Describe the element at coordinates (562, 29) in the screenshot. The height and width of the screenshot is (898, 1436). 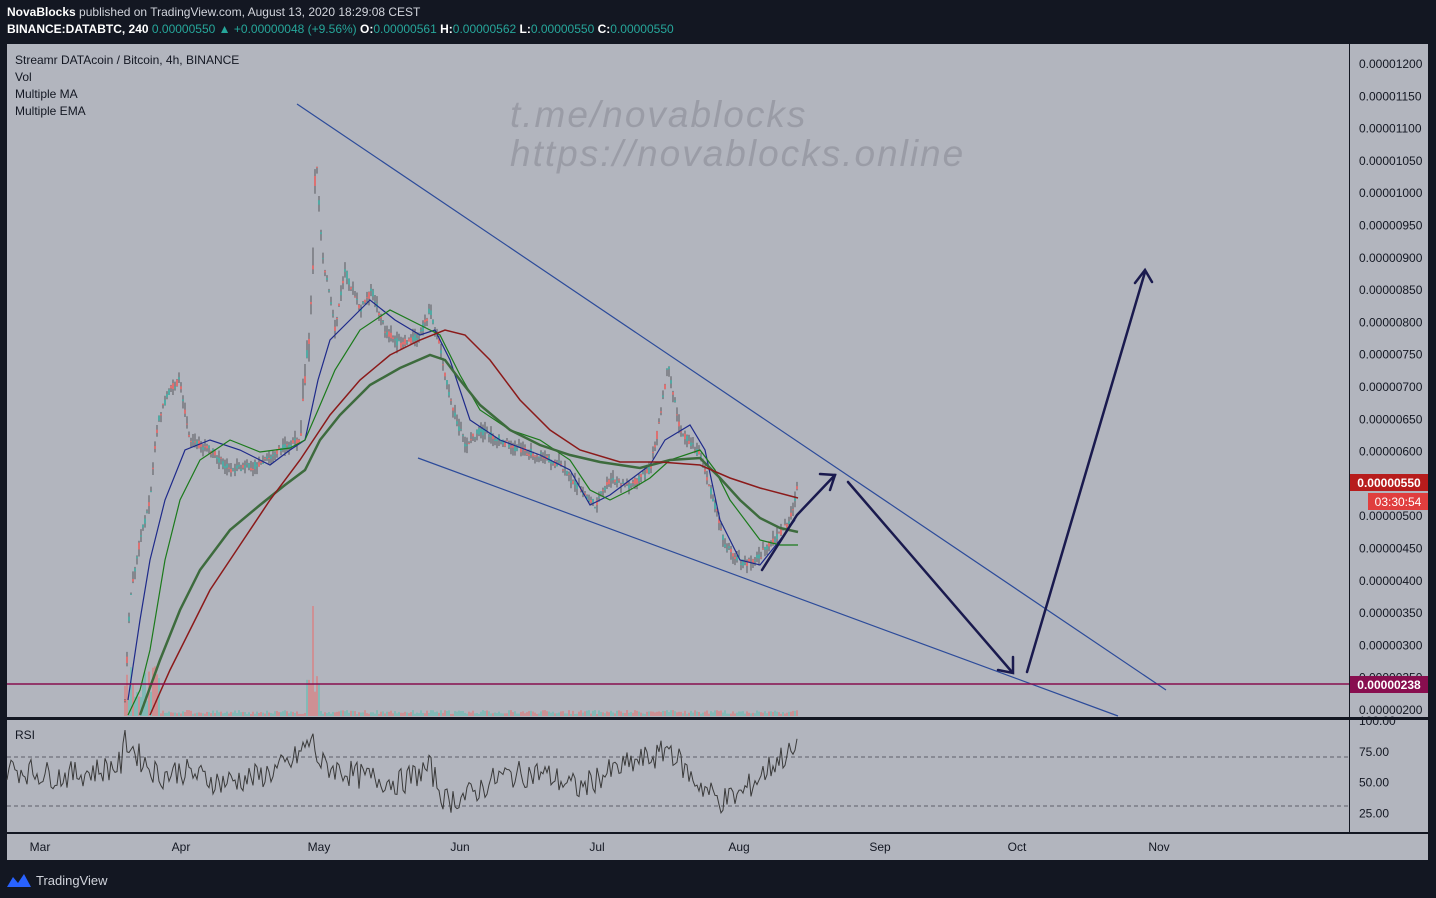
I see `low-value: 0.00000550` at that location.